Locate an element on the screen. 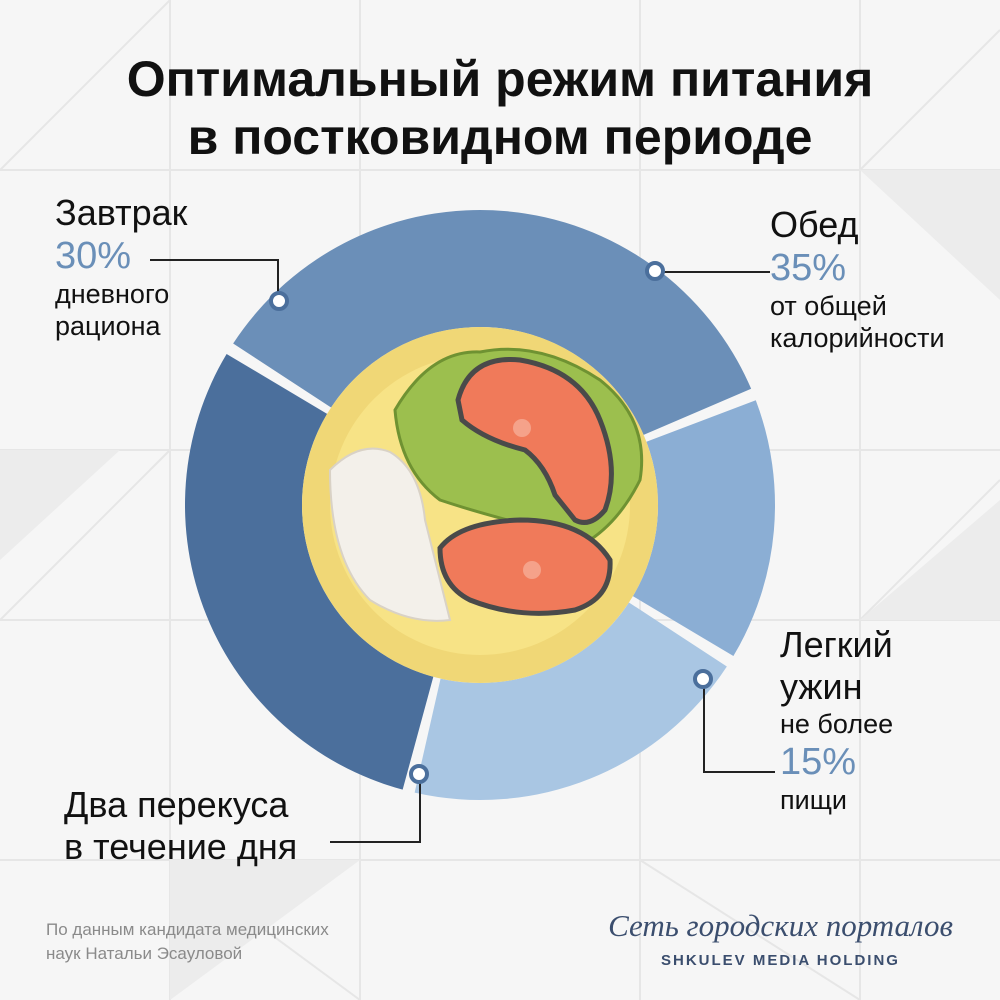 The width and height of the screenshot is (1000, 1000). plate-illustration is located at coordinates (480, 505).